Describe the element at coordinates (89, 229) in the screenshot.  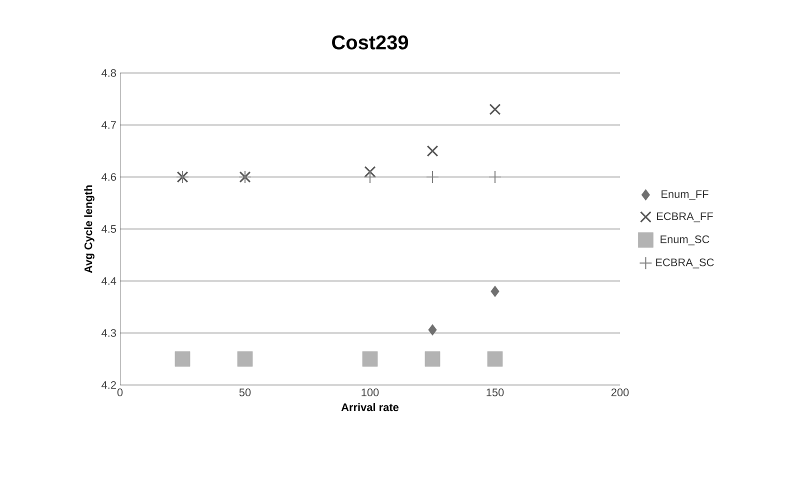
I see `y-axis-title: Avg Cycle length` at that location.